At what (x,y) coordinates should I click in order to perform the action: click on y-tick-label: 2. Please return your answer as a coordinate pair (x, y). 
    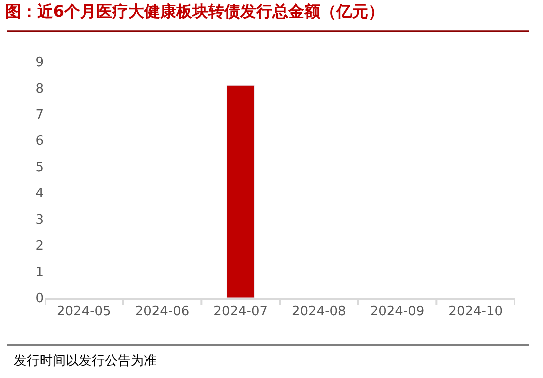
    Looking at the image, I should click on (40, 246).